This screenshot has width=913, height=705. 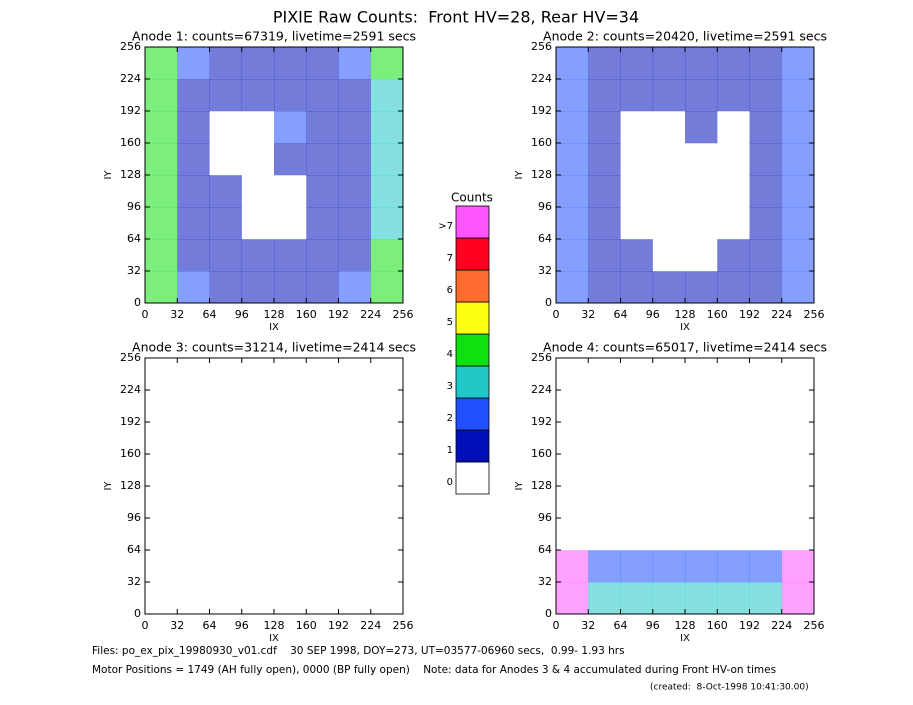 I want to click on x-axis-label: IX, so click(x=274, y=327).